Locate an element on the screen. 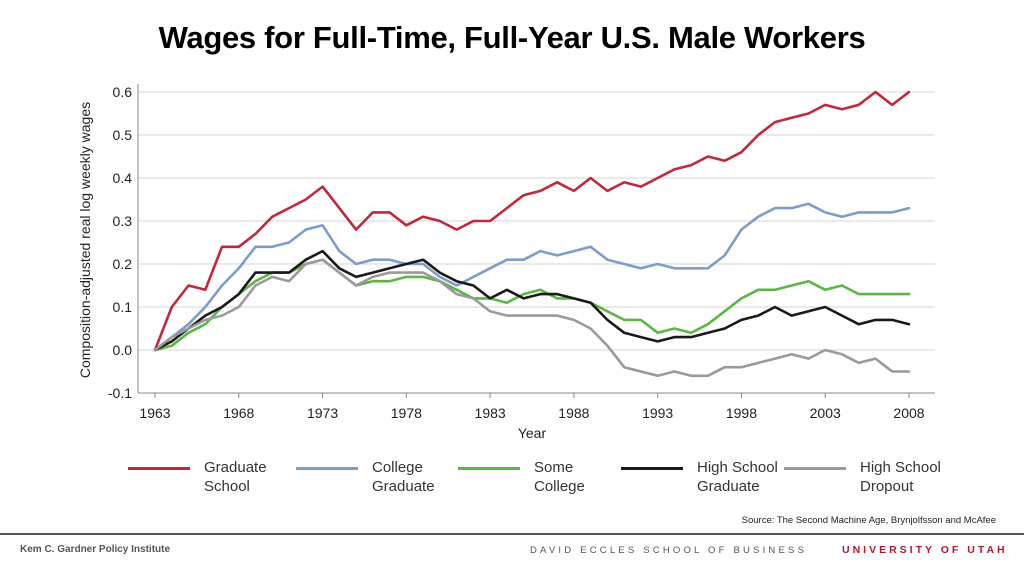  legend-item-high-school-graduate: High School Graduate is located at coordinates (714, 477).